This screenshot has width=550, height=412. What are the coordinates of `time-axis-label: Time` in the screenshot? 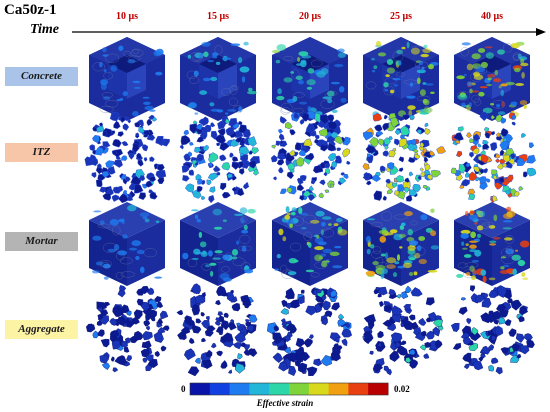 It's located at (45, 29).